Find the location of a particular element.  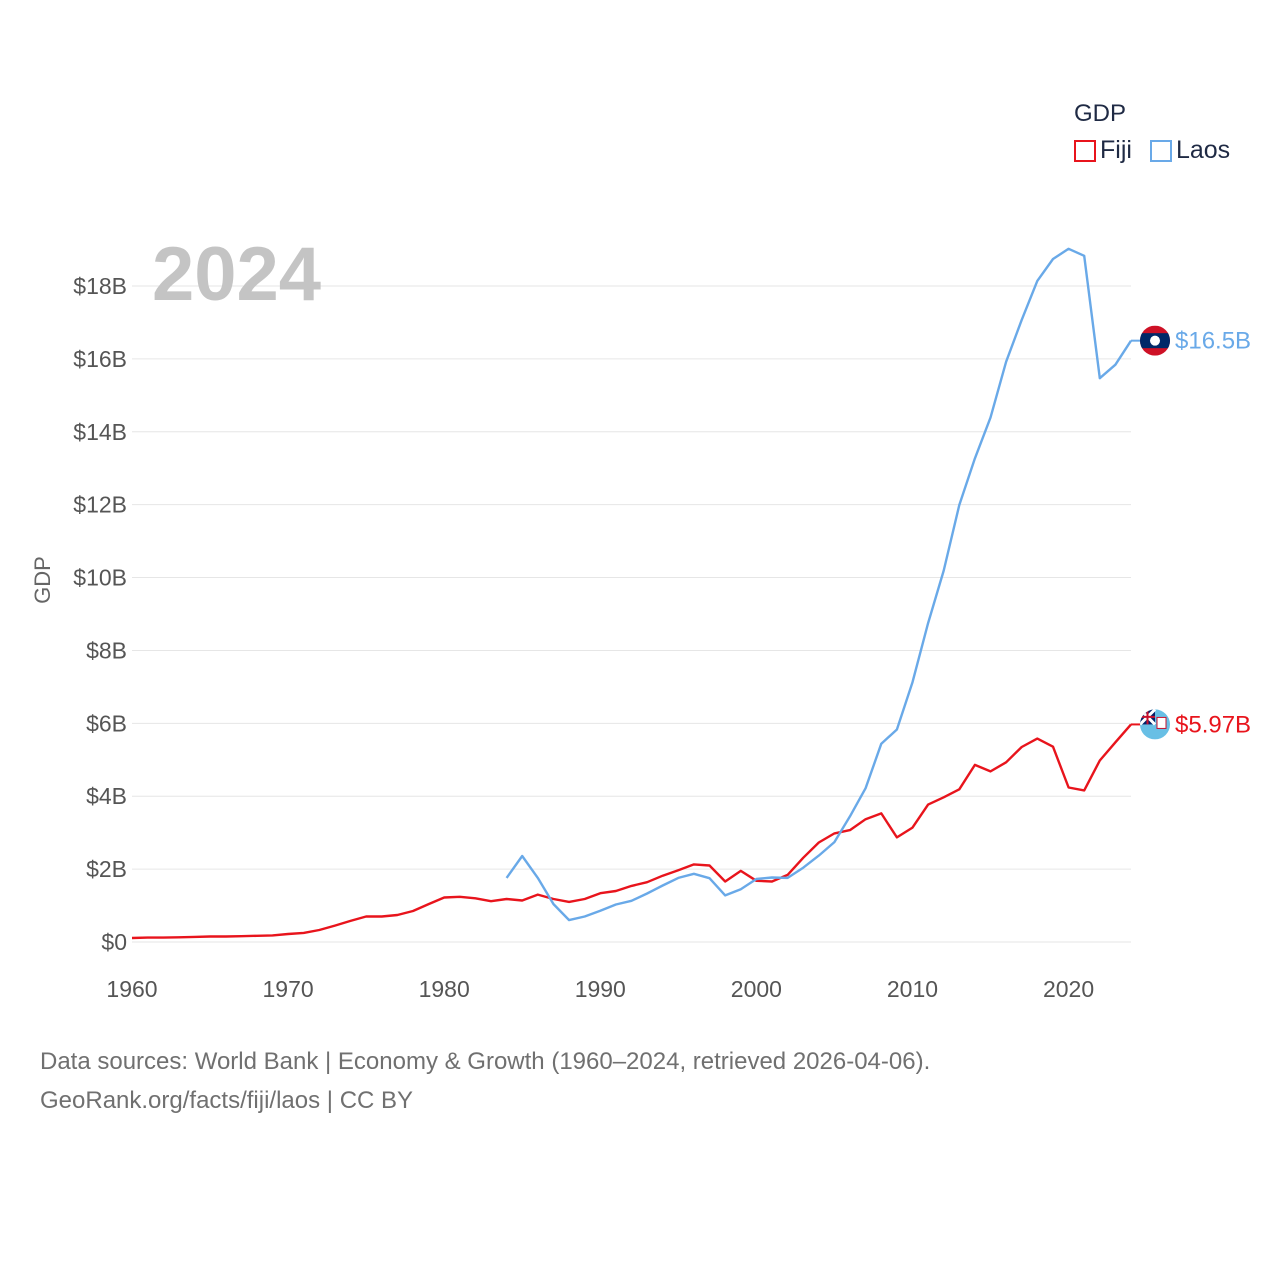

y-tick-label: $6B is located at coordinates (106, 723).